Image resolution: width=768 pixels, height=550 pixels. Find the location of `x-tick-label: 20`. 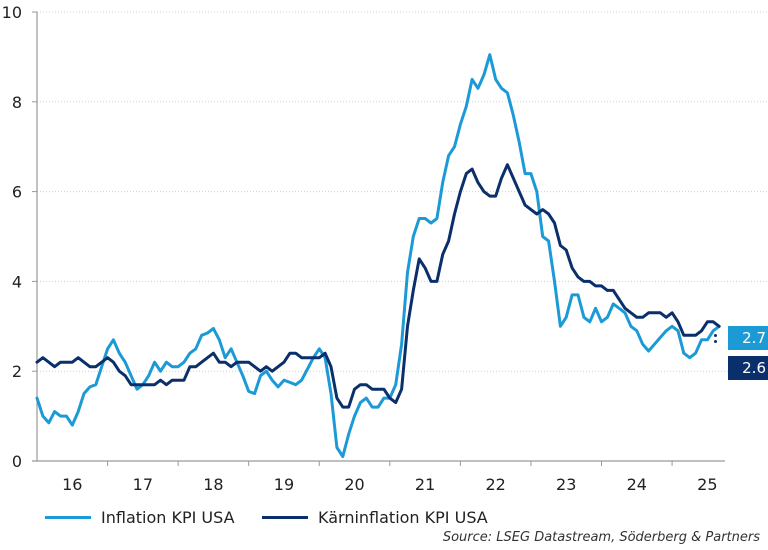

x-tick-label: 20 is located at coordinates (354, 484).